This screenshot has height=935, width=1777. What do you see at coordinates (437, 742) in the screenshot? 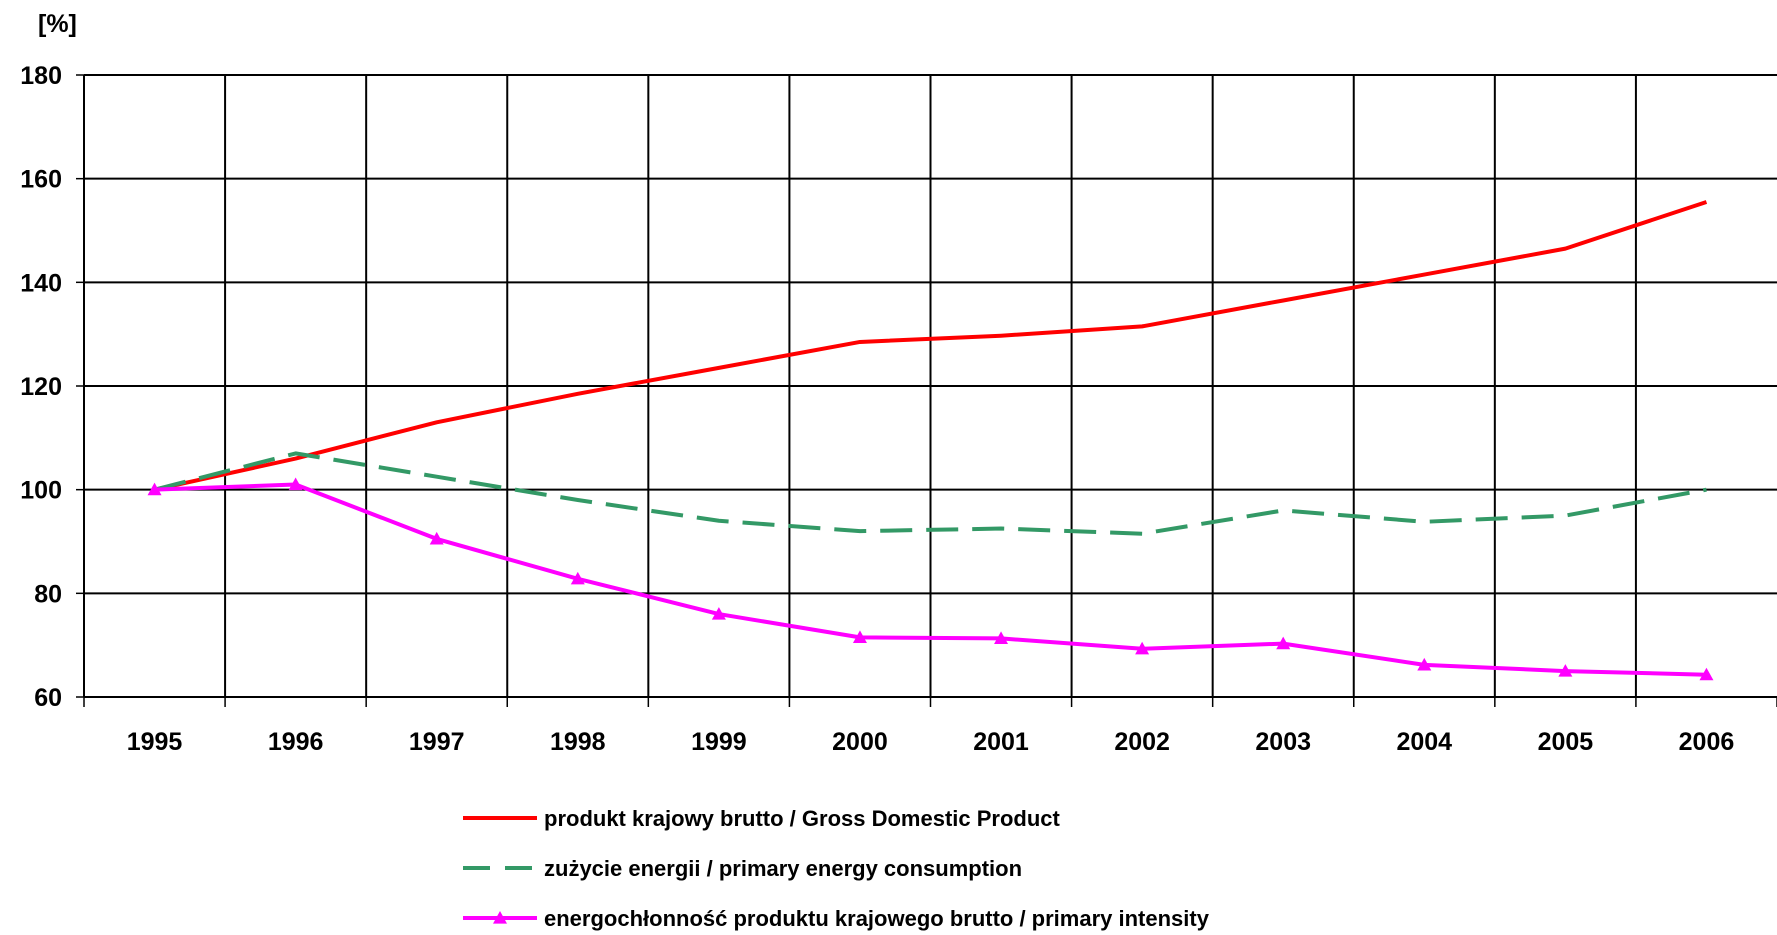
I see `x-tick-label: 1997` at bounding box center [437, 742].